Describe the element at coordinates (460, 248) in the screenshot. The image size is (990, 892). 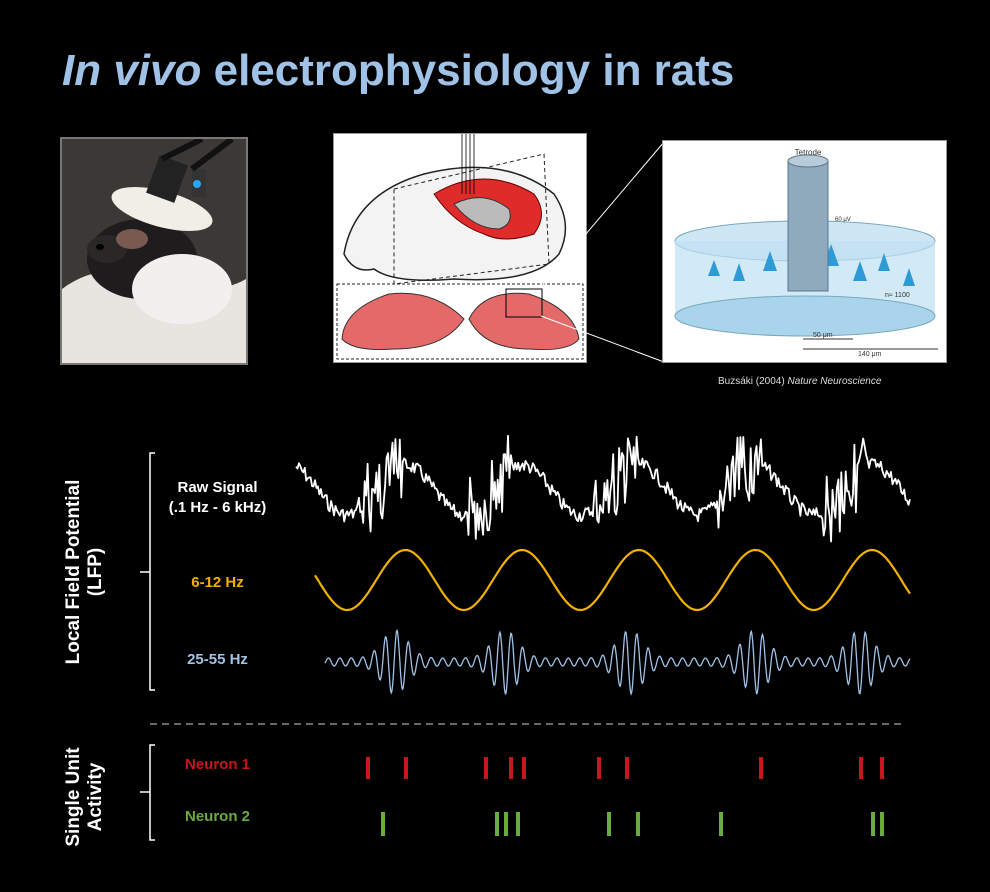
I see `brain-schematic` at that location.